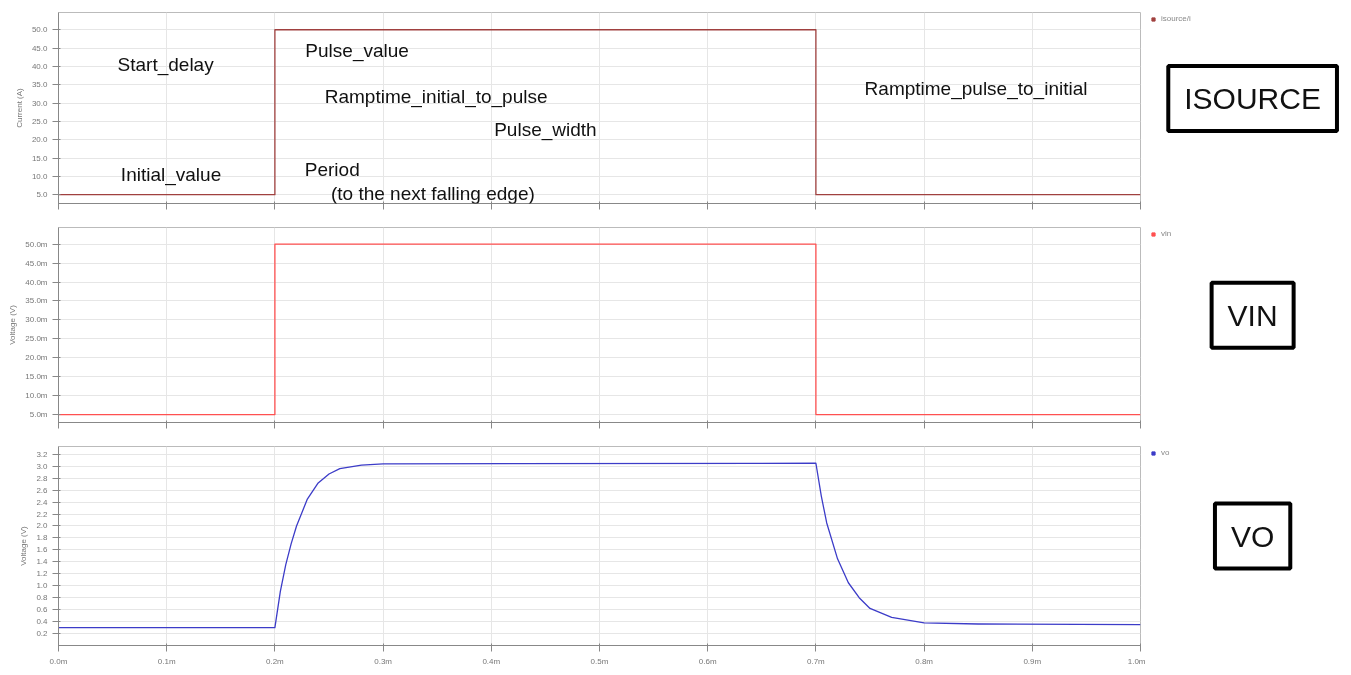 This screenshot has height=675, width=1351. What do you see at coordinates (42, 586) in the screenshot?
I see `y-tick-label: 1.0` at bounding box center [42, 586].